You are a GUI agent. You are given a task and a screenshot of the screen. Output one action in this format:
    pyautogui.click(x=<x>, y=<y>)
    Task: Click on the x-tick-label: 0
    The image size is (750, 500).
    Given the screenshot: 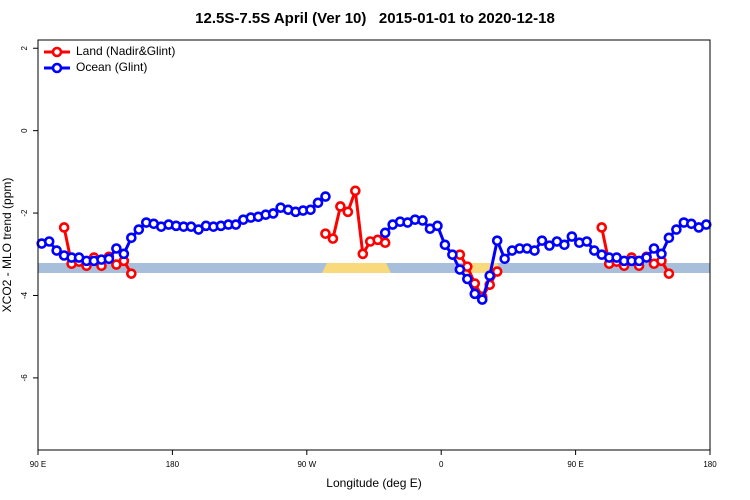 What is the action you would take?
    pyautogui.click(x=441, y=464)
    